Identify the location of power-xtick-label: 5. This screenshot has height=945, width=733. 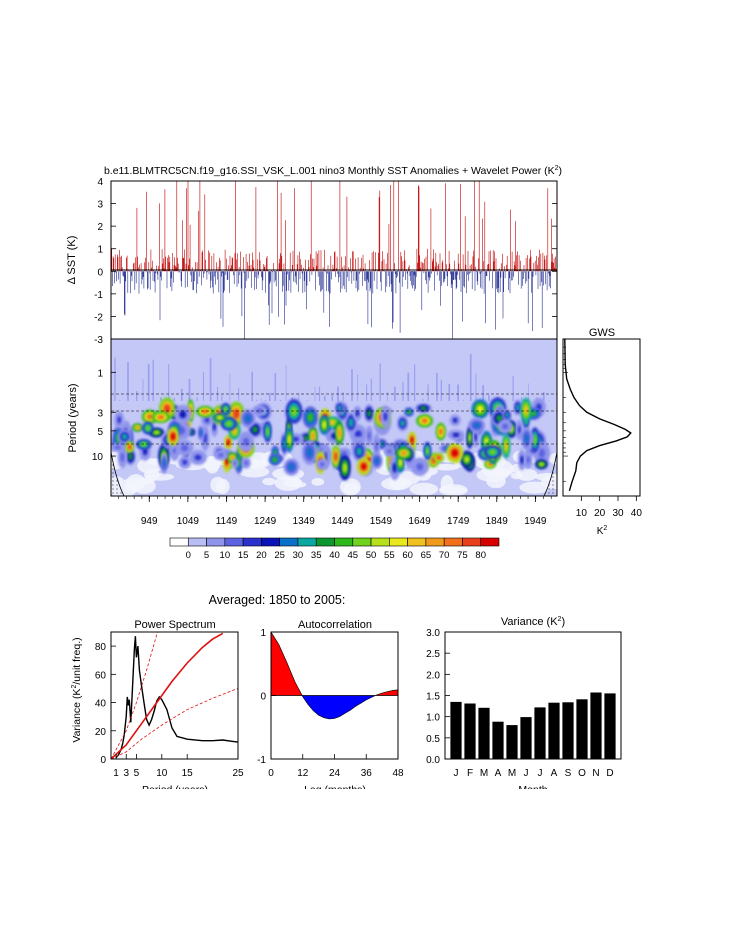
(137, 773).